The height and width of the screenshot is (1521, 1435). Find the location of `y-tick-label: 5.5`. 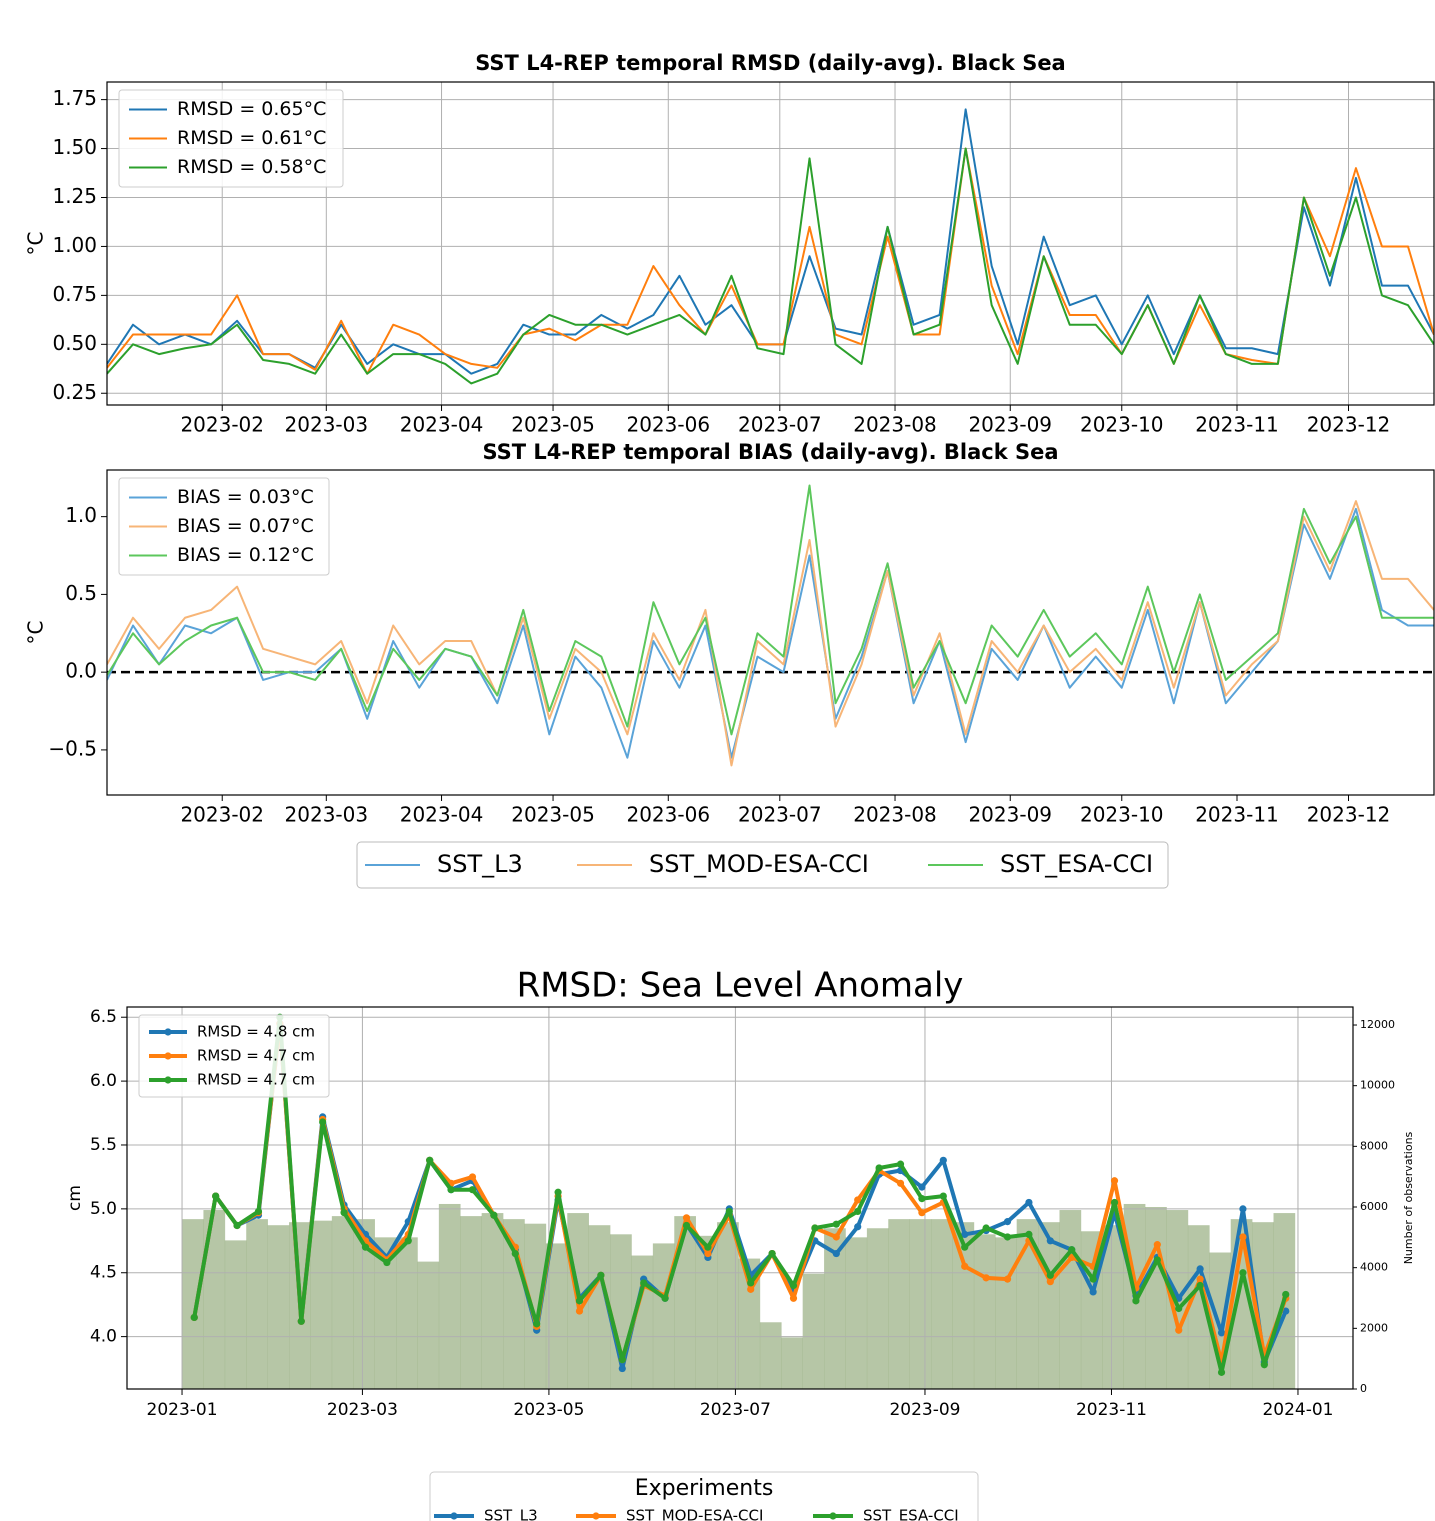

y-tick-label: 5.5 is located at coordinates (103, 1145).